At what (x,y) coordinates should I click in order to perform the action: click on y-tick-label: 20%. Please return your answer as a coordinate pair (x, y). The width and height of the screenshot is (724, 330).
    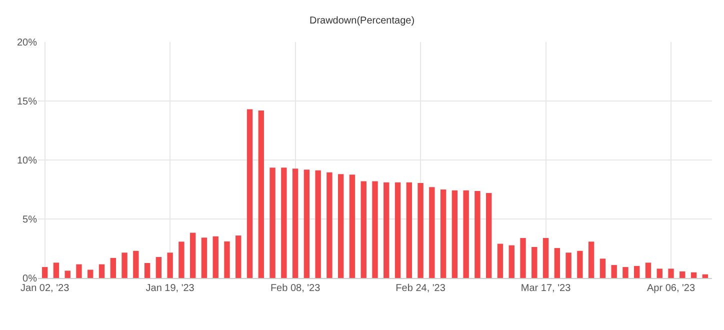
    Looking at the image, I should click on (27, 43).